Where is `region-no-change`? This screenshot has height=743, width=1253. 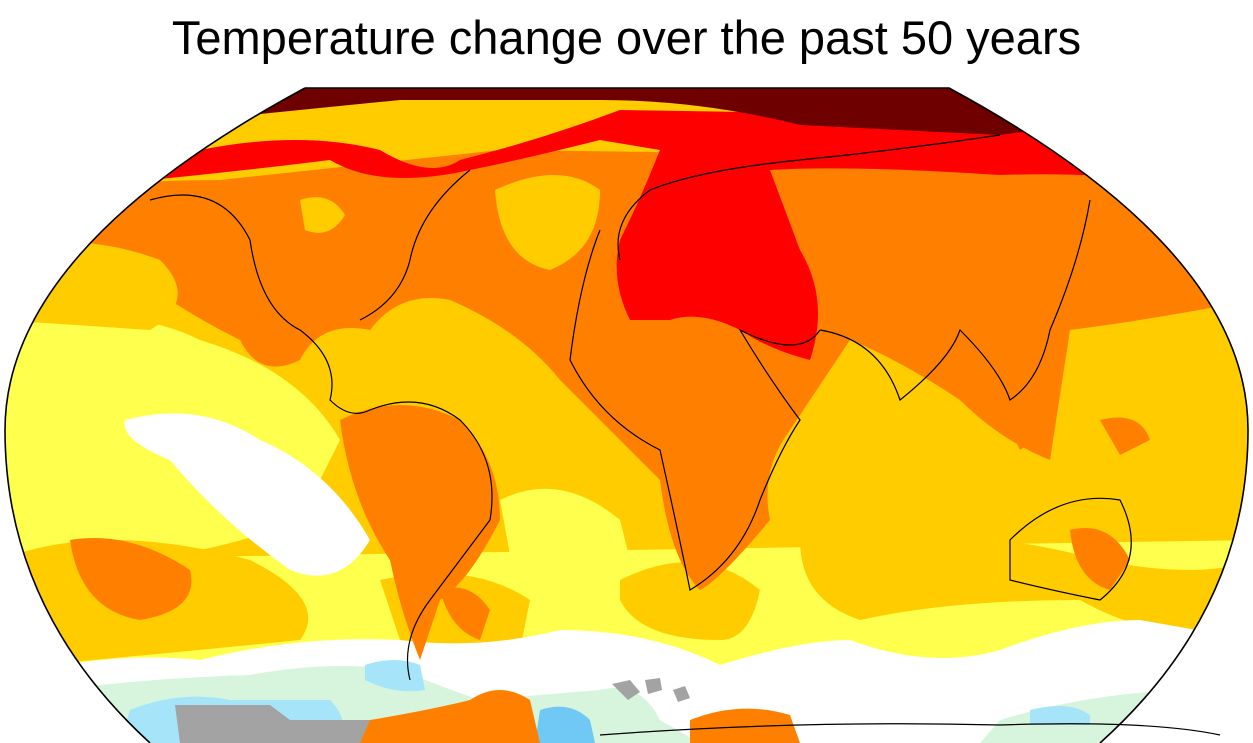 region-no-change is located at coordinates (247, 494).